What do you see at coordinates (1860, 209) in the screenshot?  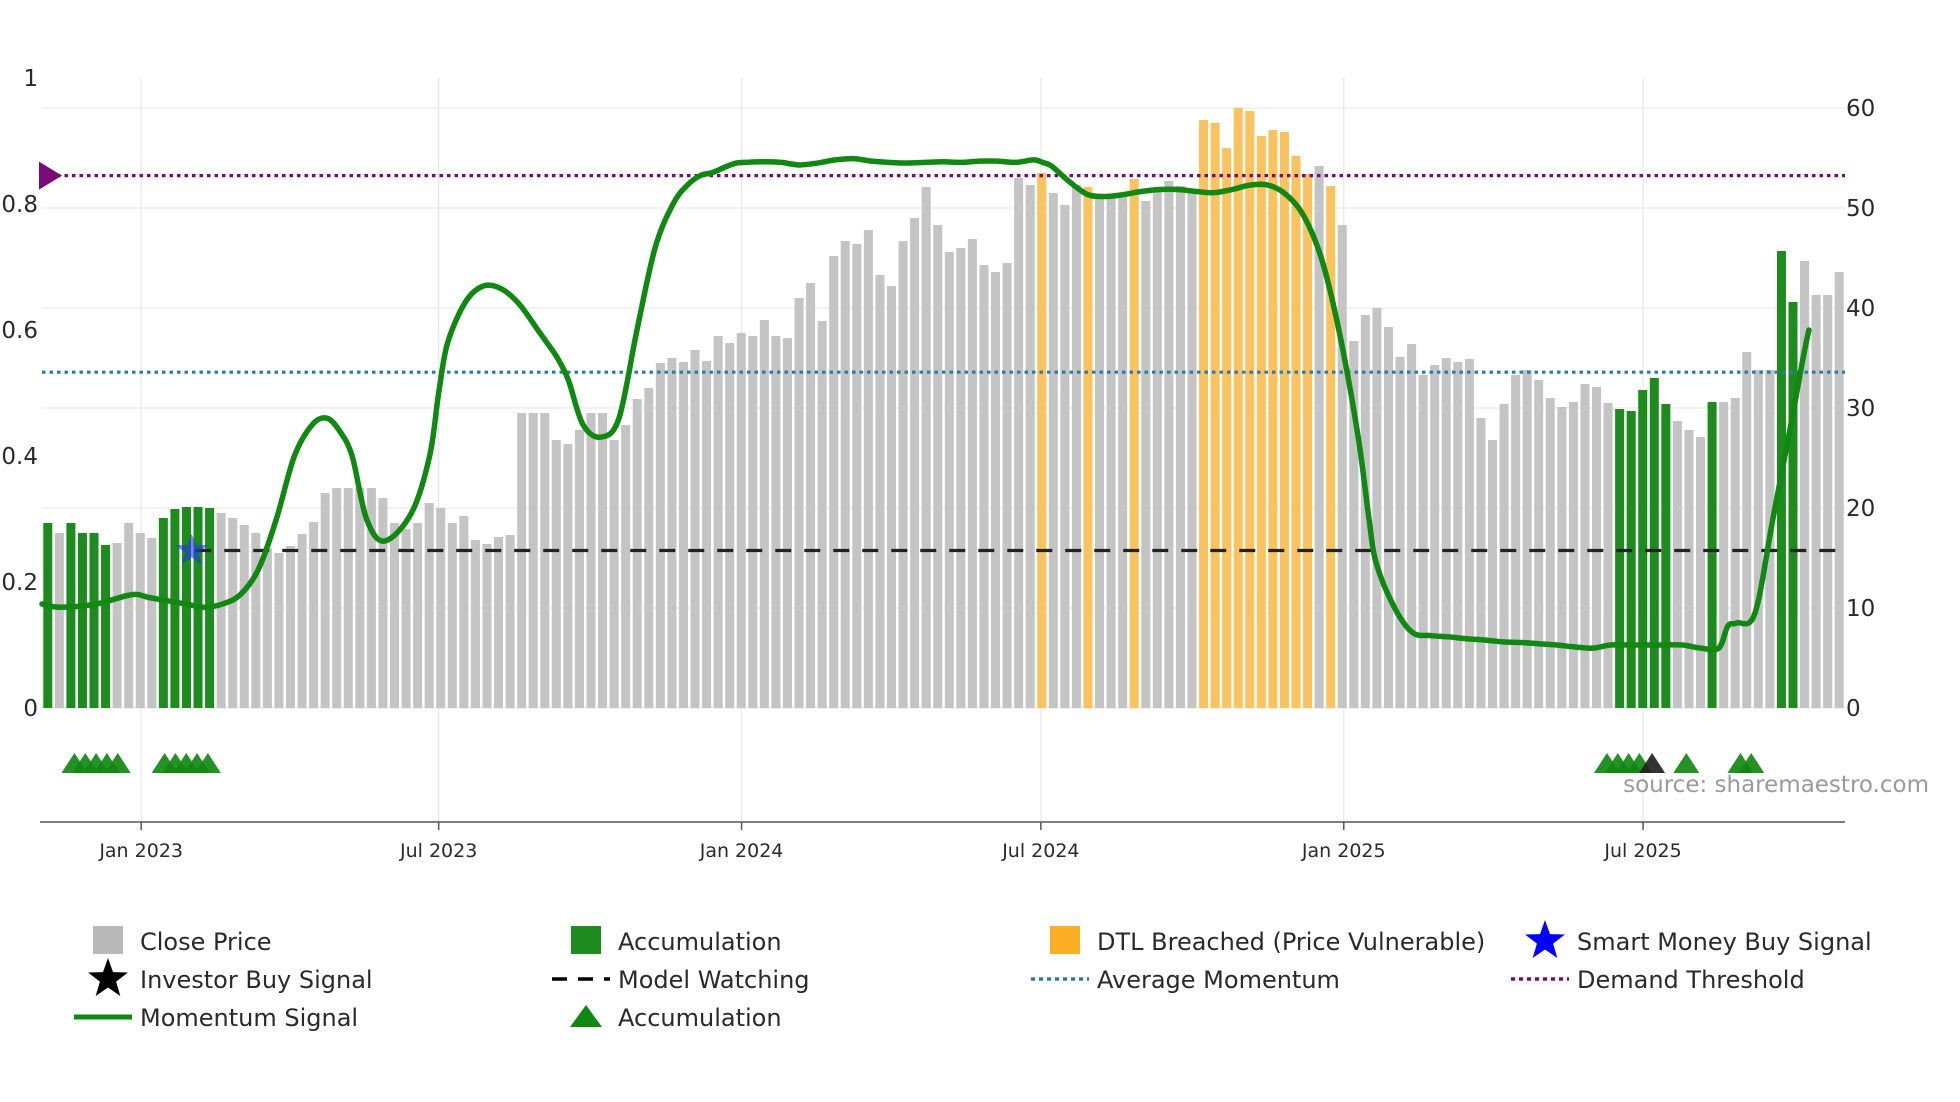 I see `right-axis-tick-label: 50` at bounding box center [1860, 209].